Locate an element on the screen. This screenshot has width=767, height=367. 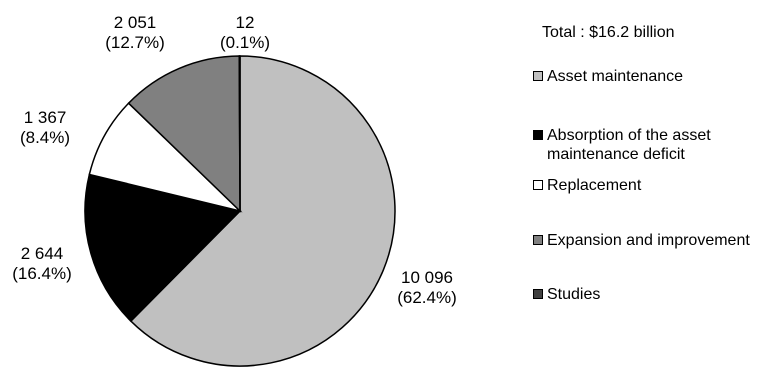
data-label-asset-maintenance: 10 096 (62.4%) is located at coordinates (427, 288).